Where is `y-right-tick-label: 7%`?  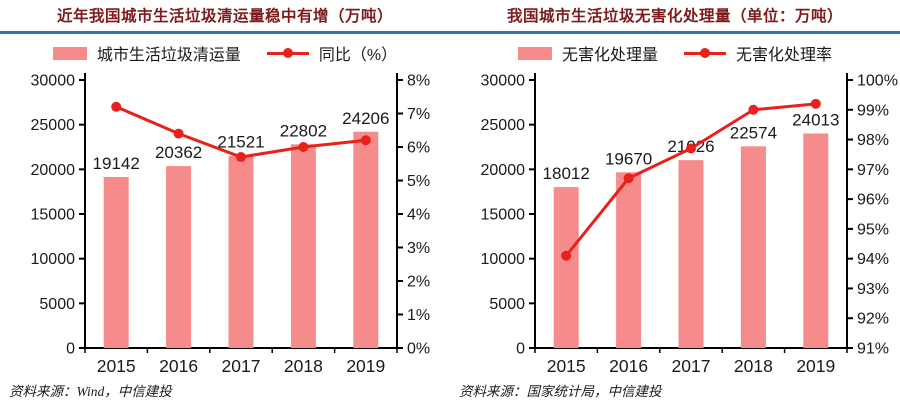
y-right-tick-label: 7% is located at coordinates (418, 114).